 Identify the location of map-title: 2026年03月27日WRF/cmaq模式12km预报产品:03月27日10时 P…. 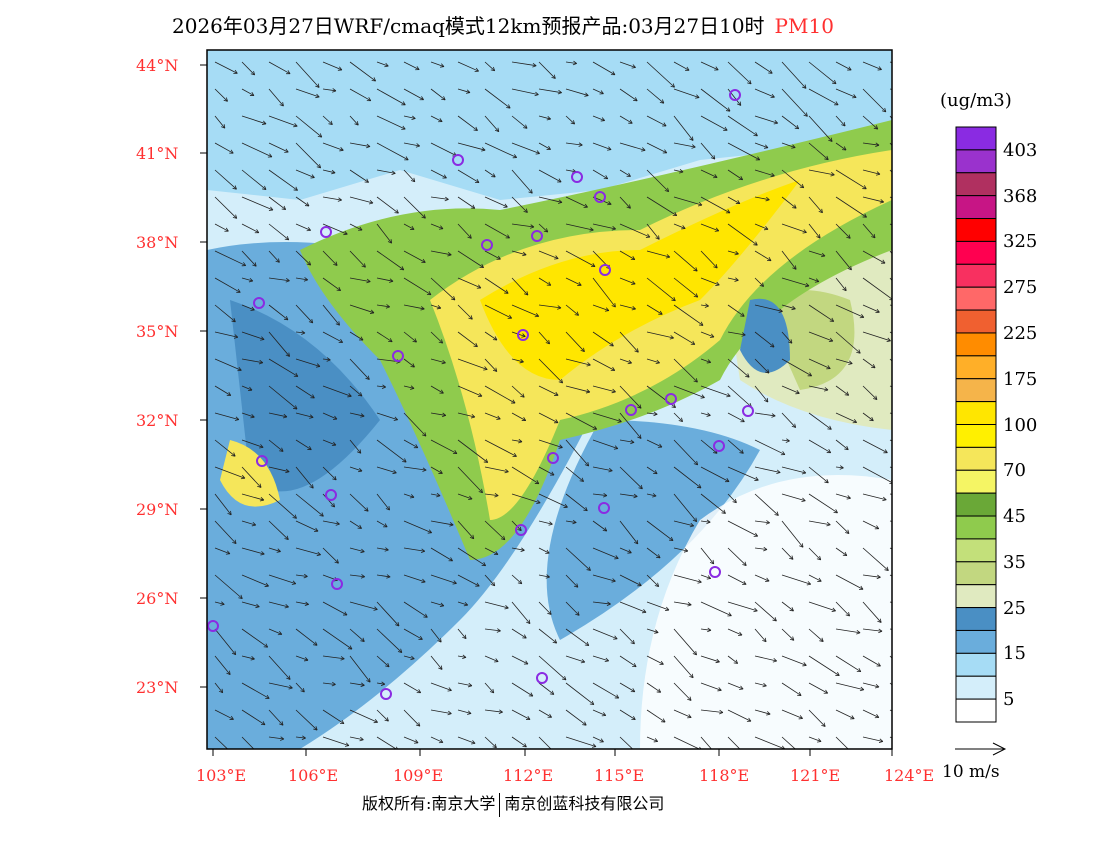
(503, 24).